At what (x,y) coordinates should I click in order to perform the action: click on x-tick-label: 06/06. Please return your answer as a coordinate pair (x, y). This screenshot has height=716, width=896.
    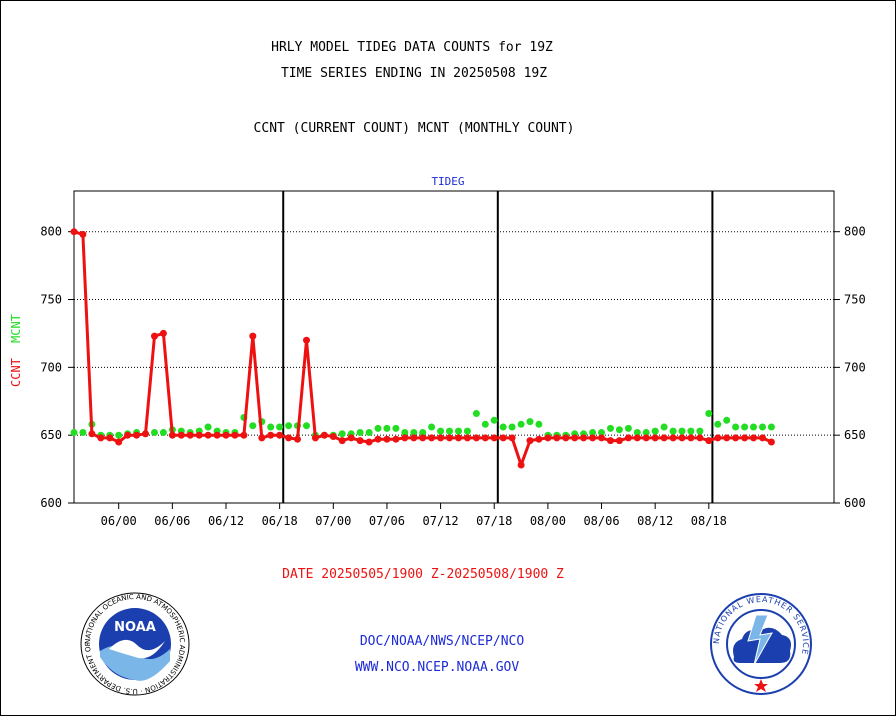
    Looking at the image, I should click on (172, 521).